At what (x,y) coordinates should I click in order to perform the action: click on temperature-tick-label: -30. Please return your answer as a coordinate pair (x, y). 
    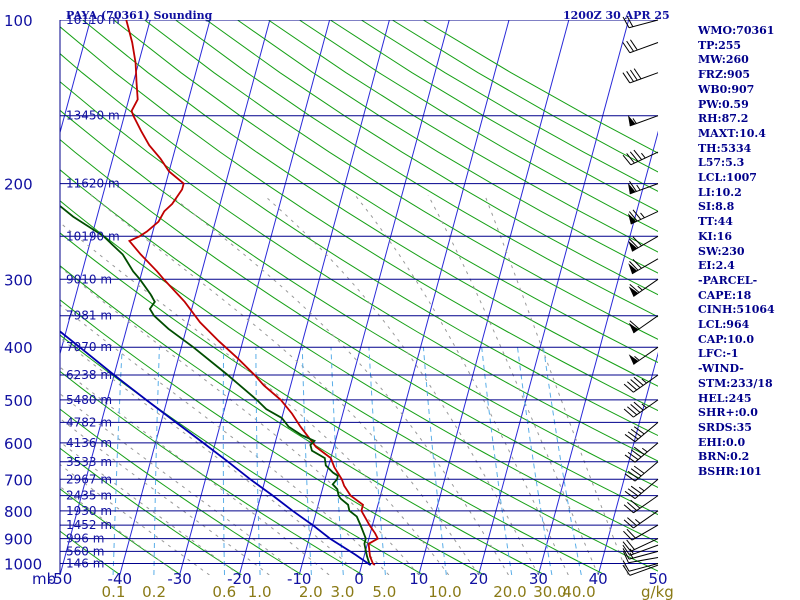
    Looking at the image, I should click on (179, 579).